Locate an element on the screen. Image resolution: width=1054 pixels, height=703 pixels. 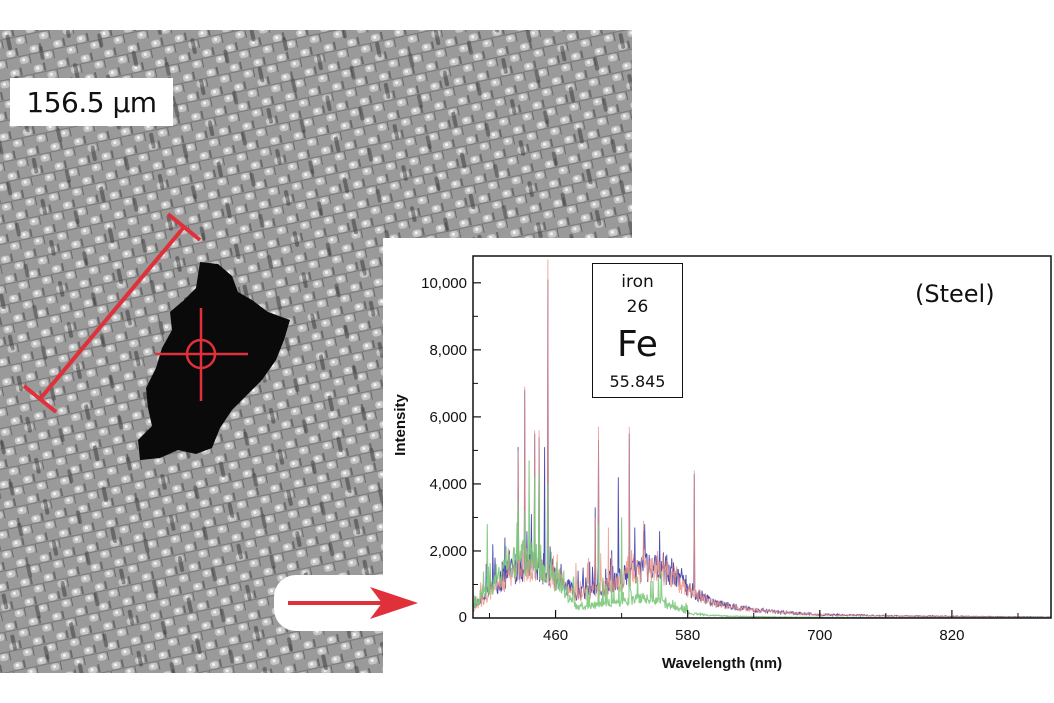
y-tick-label: 2,000 is located at coordinates (448, 551).